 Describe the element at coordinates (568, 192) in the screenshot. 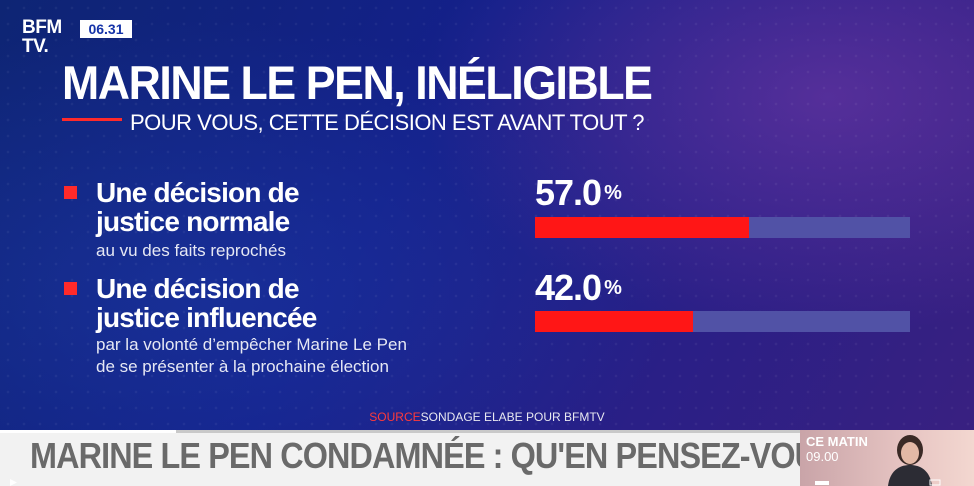

I see `data-label-1-value: 57.0` at that location.